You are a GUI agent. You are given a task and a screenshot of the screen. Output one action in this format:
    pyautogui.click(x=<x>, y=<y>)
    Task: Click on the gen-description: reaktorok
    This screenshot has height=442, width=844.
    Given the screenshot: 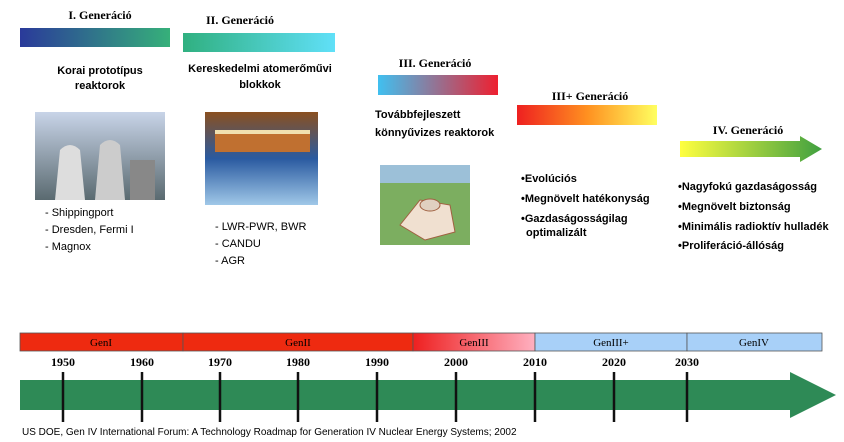 What is the action you would take?
    pyautogui.click(x=100, y=86)
    